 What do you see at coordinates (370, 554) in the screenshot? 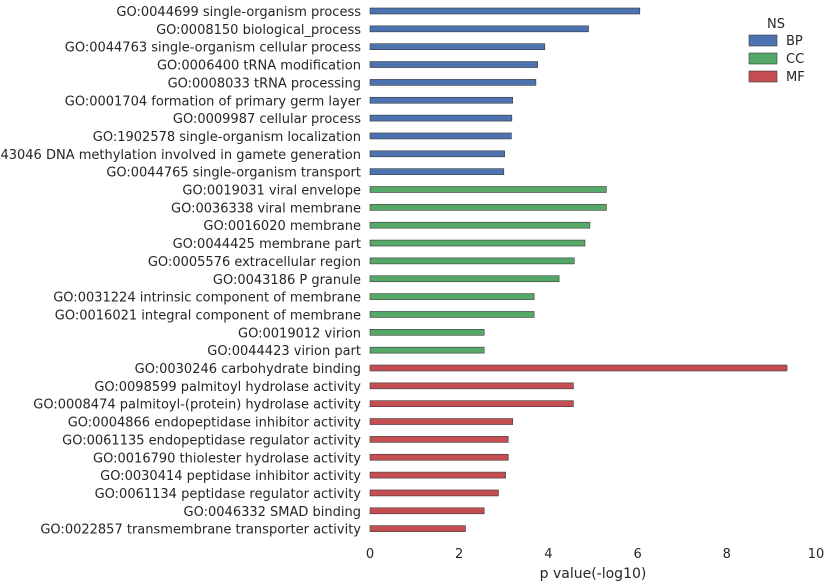
I see `x-tick-label: 0` at bounding box center [370, 554].